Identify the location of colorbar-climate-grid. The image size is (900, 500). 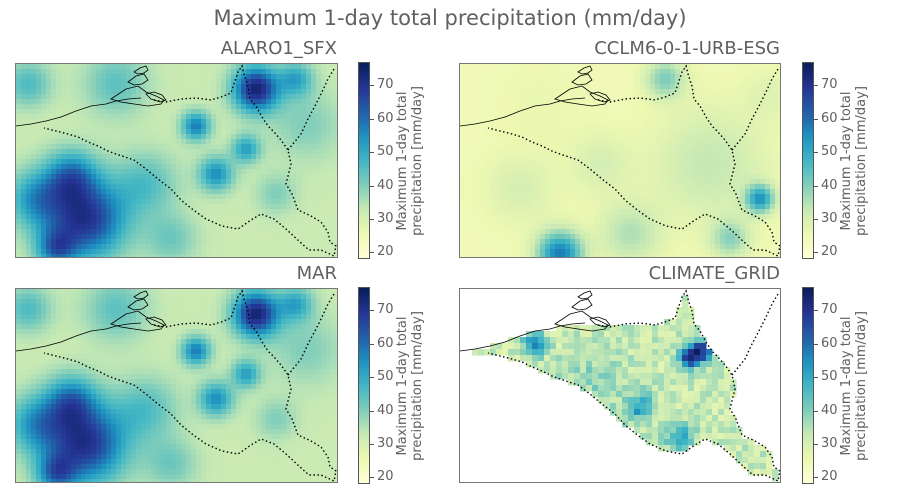
(808, 385).